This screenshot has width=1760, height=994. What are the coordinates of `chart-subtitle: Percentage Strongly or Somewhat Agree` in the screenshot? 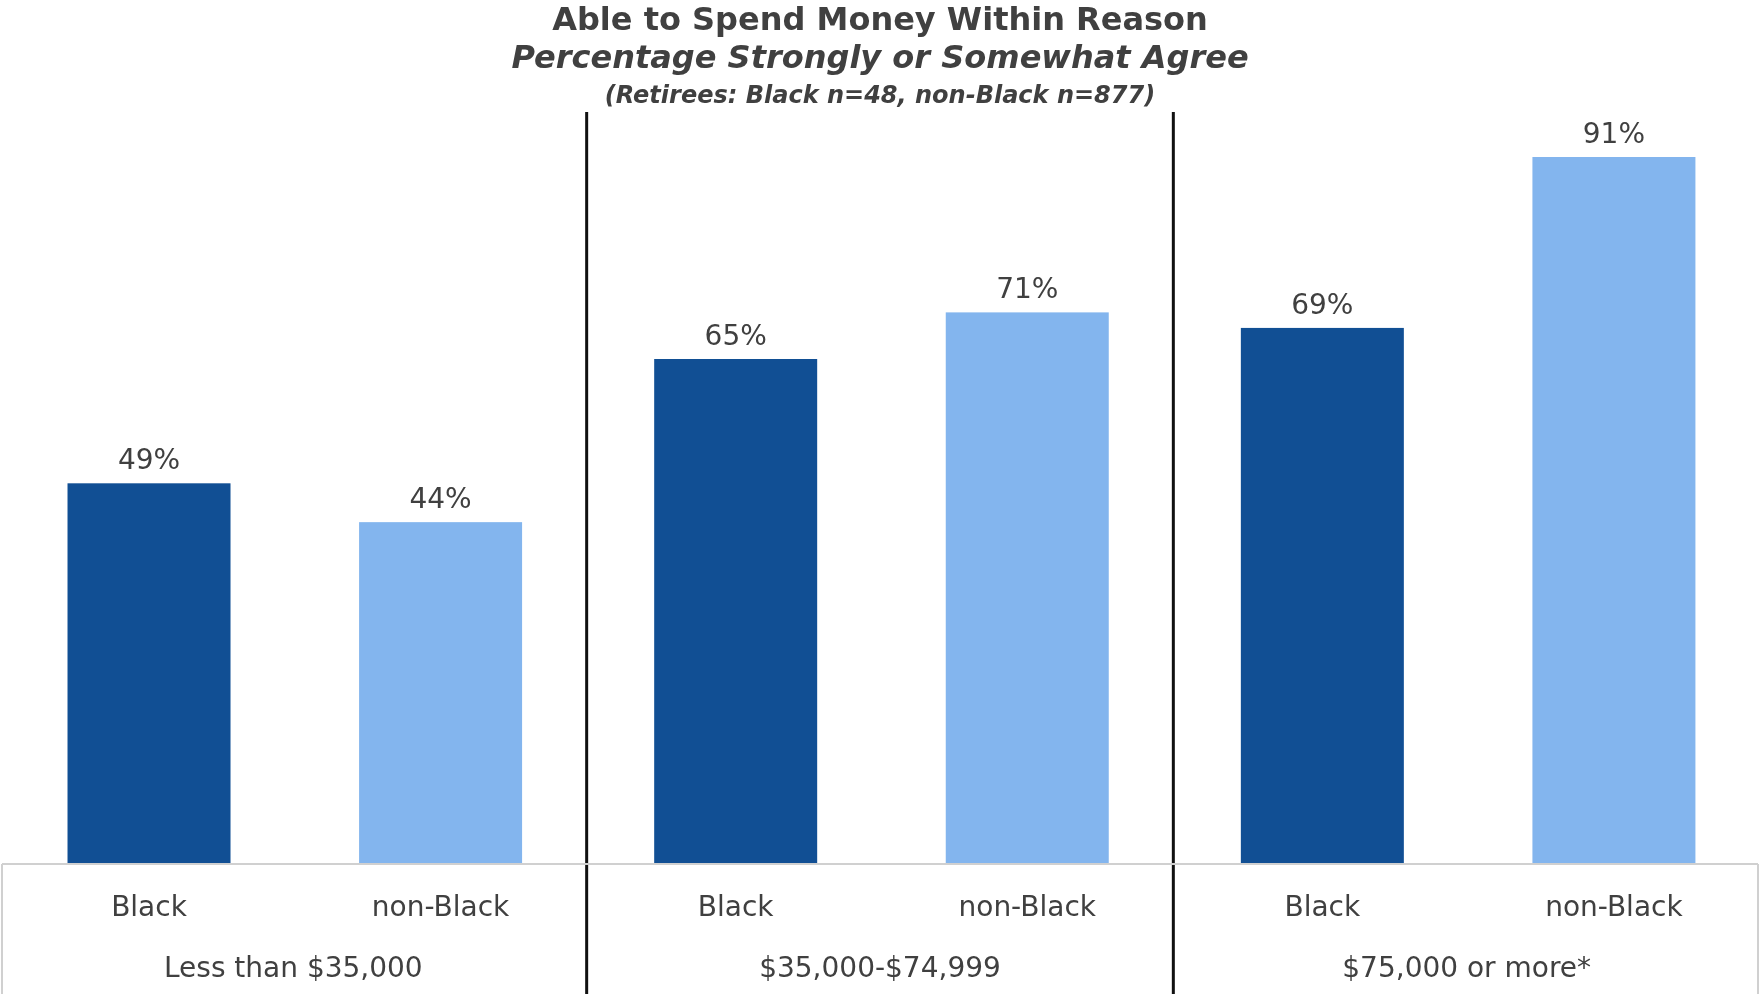 It's located at (880, 57).